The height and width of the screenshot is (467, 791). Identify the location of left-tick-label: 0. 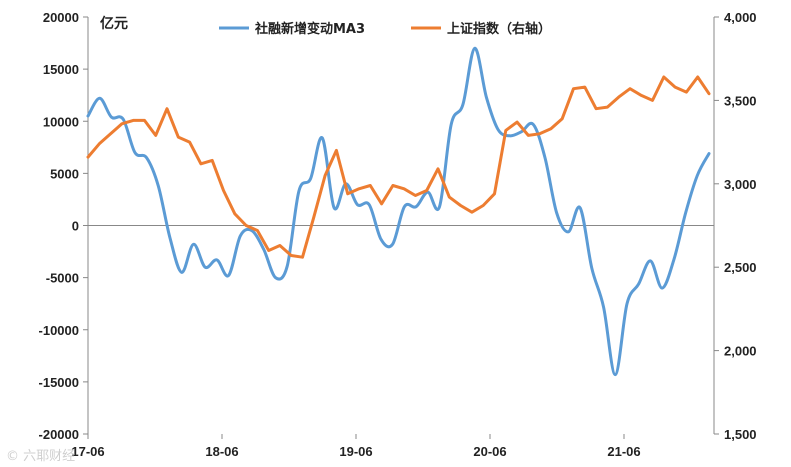
(75, 226).